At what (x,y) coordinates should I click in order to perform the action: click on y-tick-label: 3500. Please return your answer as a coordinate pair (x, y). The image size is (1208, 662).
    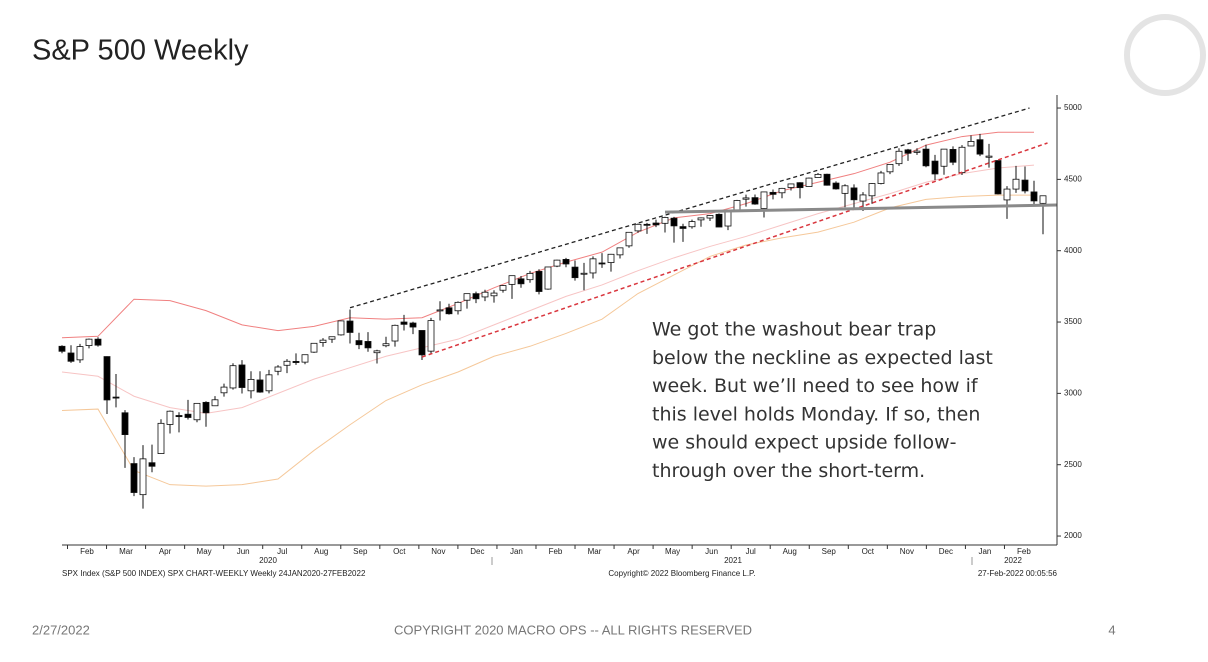
    Looking at the image, I should click on (1073, 321).